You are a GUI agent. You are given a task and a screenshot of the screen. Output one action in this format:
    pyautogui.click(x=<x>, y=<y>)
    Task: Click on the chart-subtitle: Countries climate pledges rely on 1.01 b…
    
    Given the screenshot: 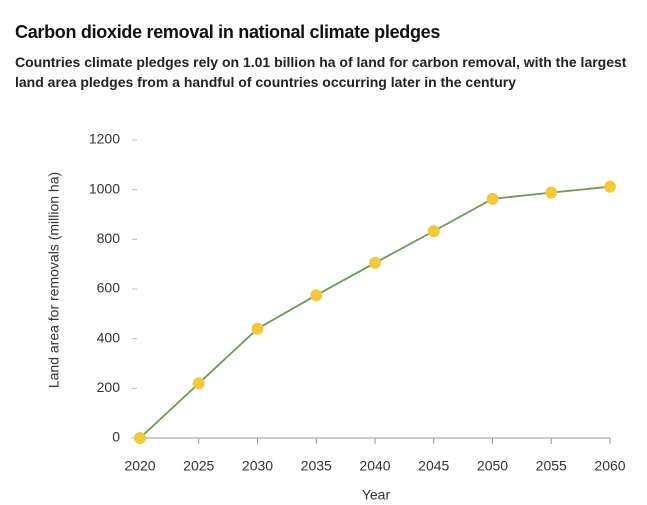 What is the action you would take?
    pyautogui.click(x=321, y=72)
    